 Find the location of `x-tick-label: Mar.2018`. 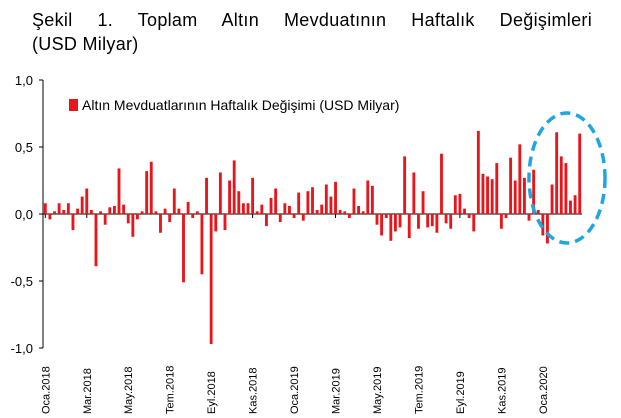

x-tick-label: Mar.2018 is located at coordinates (88, 391).